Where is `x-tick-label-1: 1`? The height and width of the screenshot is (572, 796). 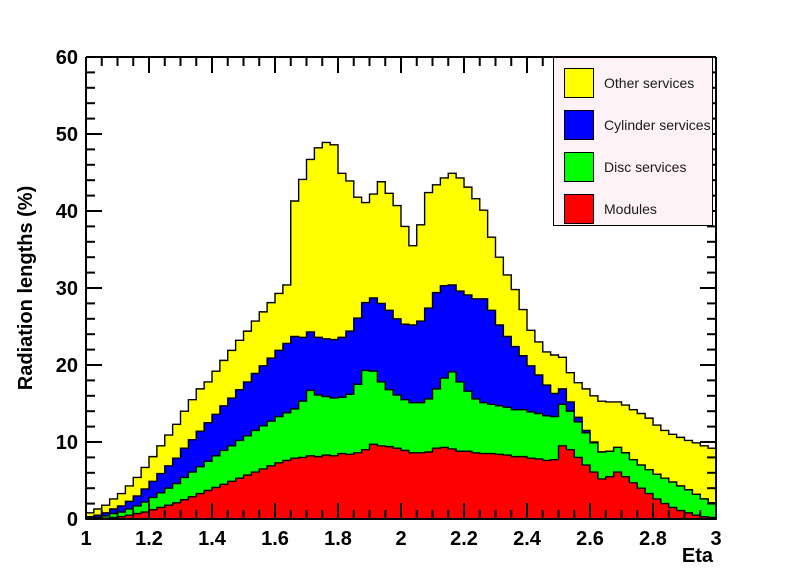 x-tick-label-1: 1 is located at coordinates (85, 539).